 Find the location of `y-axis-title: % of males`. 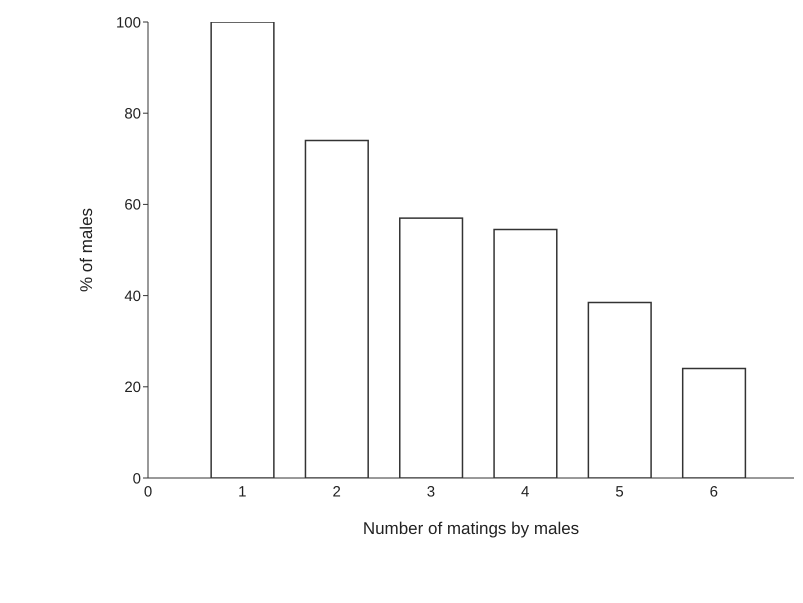

y-axis-title: % of males is located at coordinates (86, 250).